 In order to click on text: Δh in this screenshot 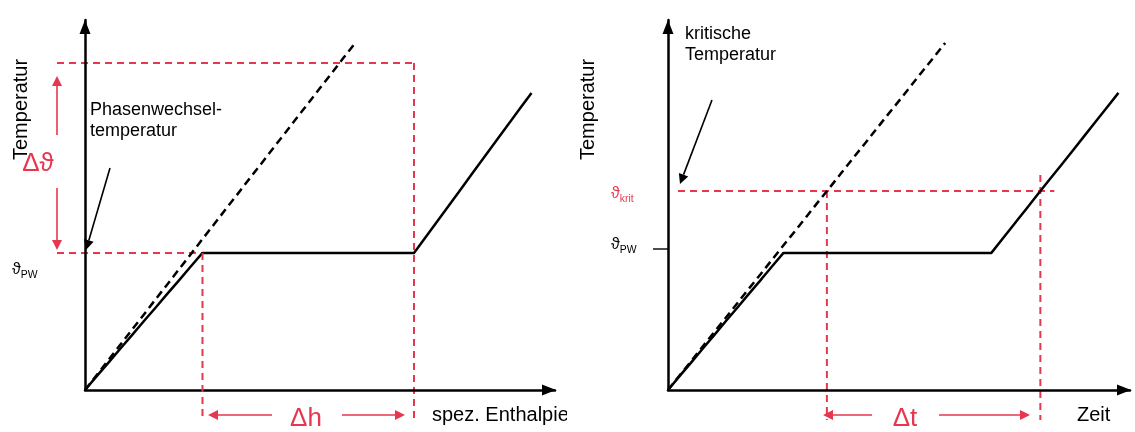, I will do `click(306, 416)`.